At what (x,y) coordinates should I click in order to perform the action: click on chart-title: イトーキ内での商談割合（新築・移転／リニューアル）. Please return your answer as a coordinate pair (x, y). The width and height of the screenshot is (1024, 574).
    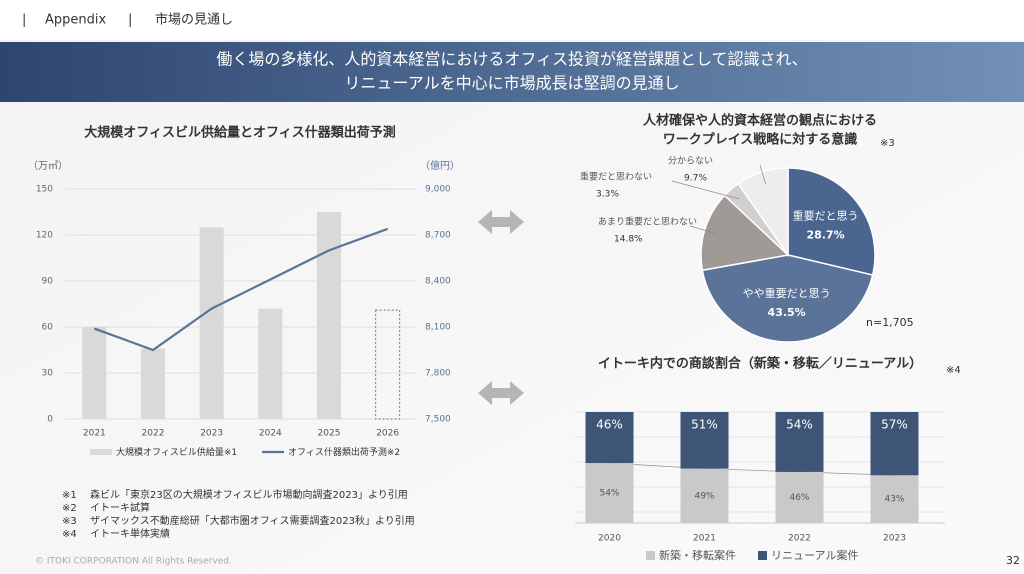
    Looking at the image, I should click on (760, 364).